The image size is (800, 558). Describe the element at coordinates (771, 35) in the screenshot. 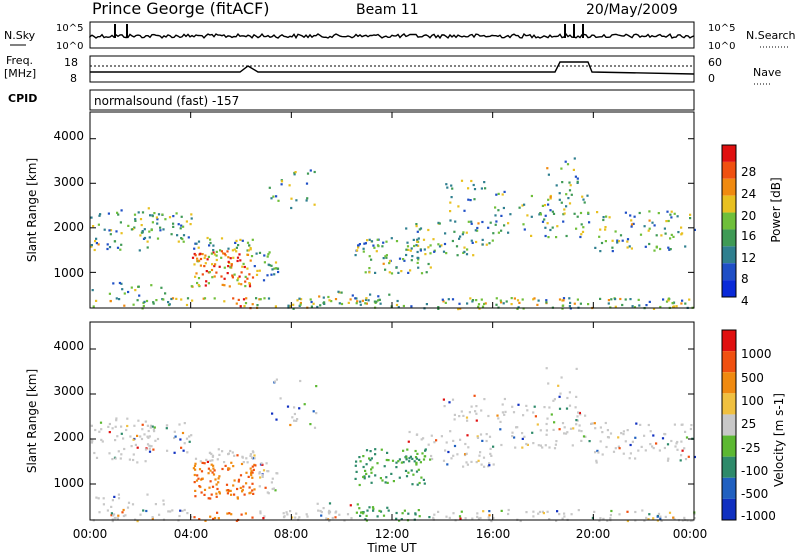

I see `nsearch-label: N.Search` at that location.